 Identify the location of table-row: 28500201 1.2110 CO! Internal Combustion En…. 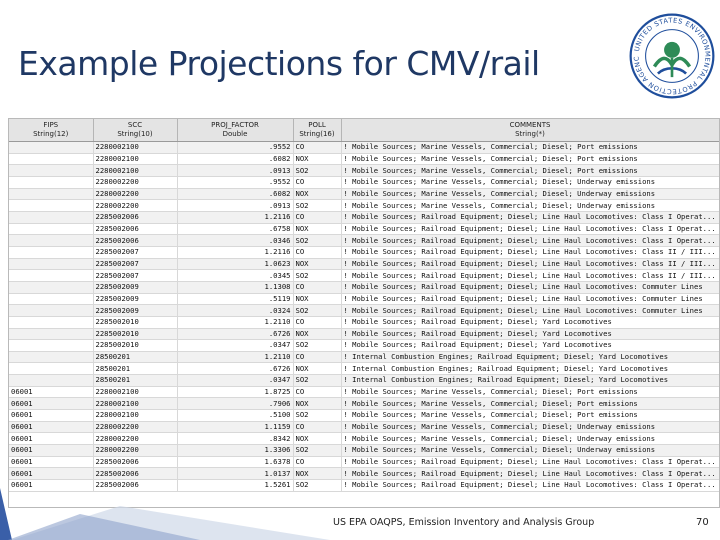
(364, 357).